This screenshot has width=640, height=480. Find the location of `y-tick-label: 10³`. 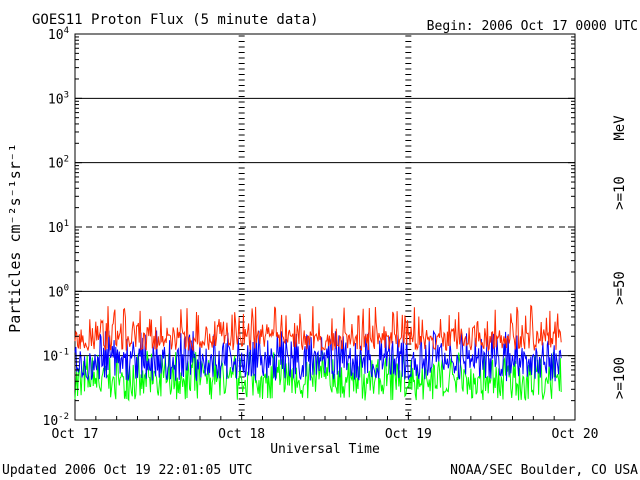

y-tick-label: 10³ is located at coordinates (58, 98).